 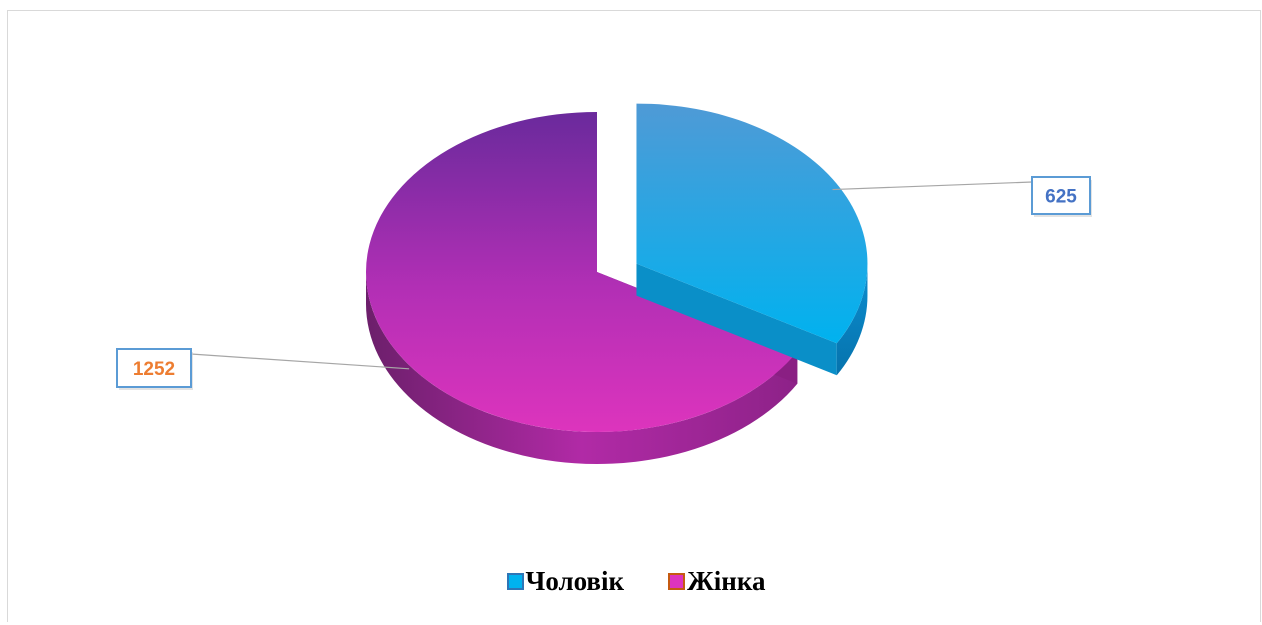 I want to click on data-label-male-box, so click(x=1061, y=195).